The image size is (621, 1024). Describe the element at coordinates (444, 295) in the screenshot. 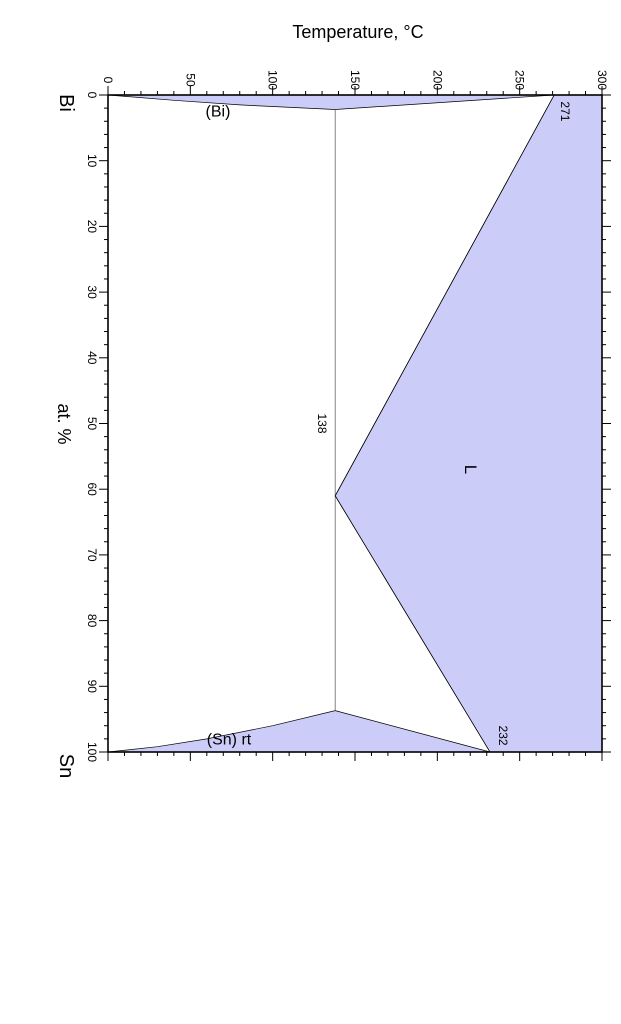

I see `line-liquidus-left` at that location.